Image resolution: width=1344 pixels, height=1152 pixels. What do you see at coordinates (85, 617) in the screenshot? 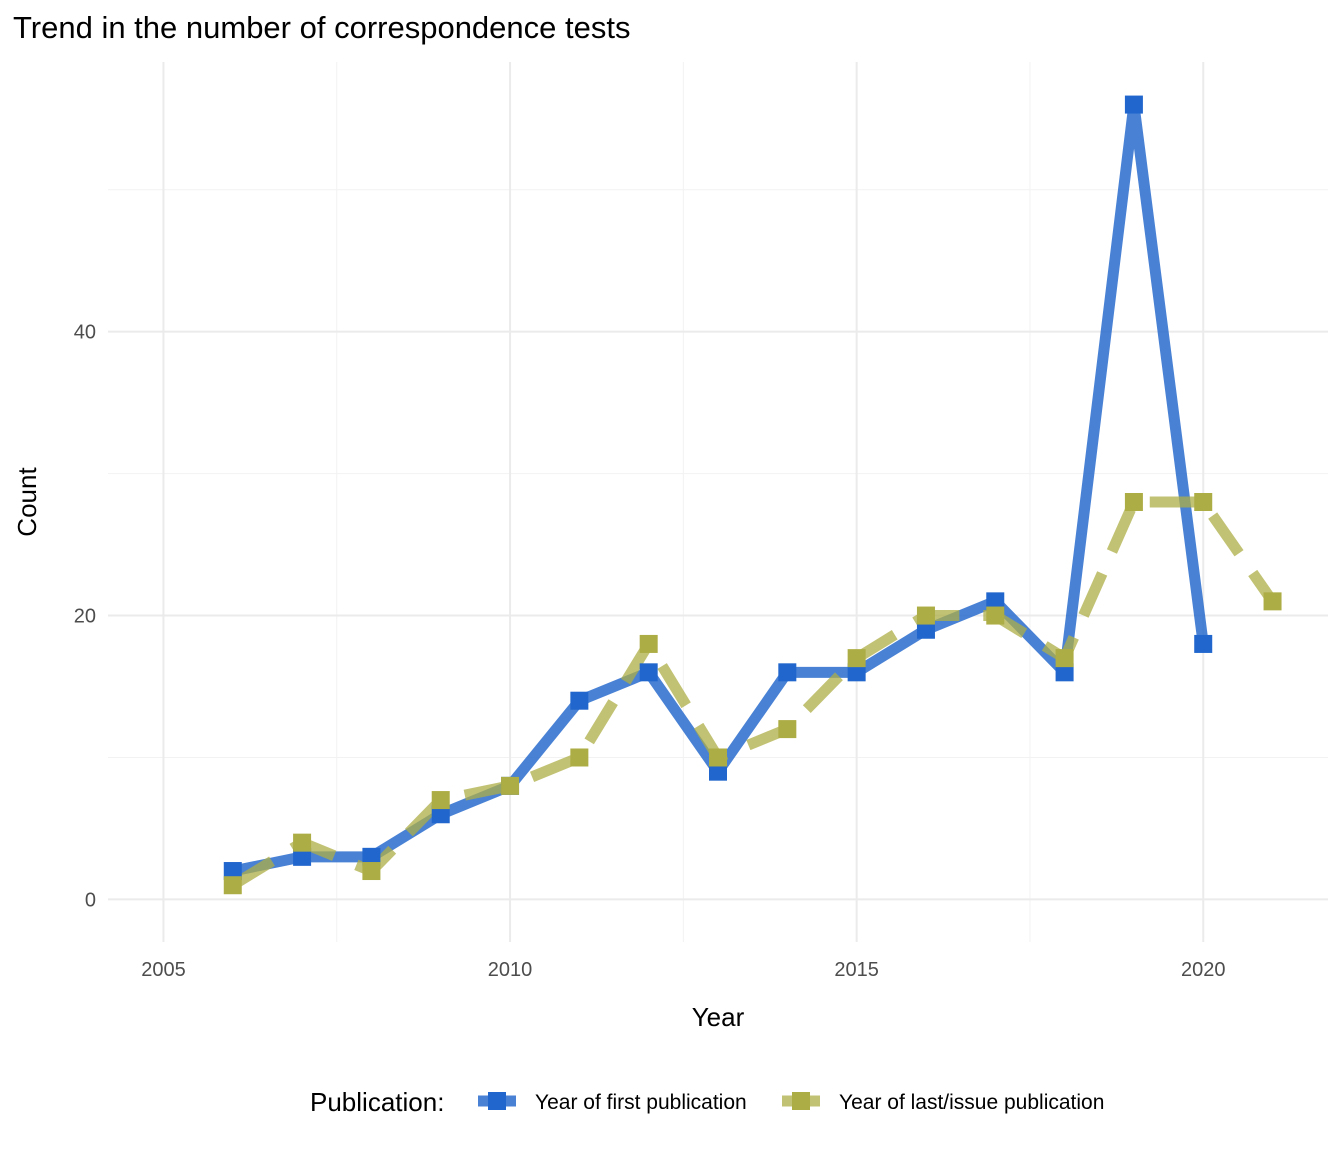
I see `y-tick-label: 20` at bounding box center [85, 617].